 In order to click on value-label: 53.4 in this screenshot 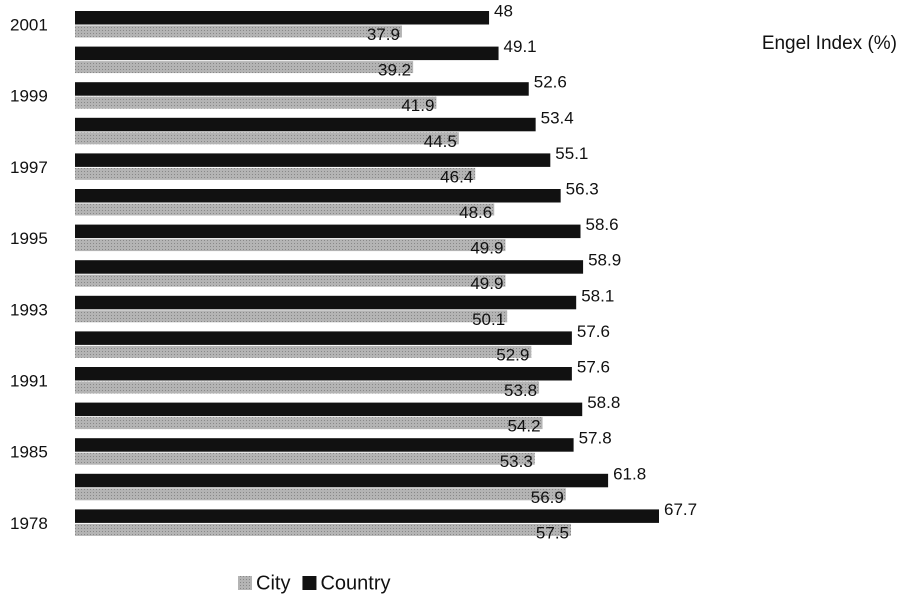, I will do `click(557, 117)`.